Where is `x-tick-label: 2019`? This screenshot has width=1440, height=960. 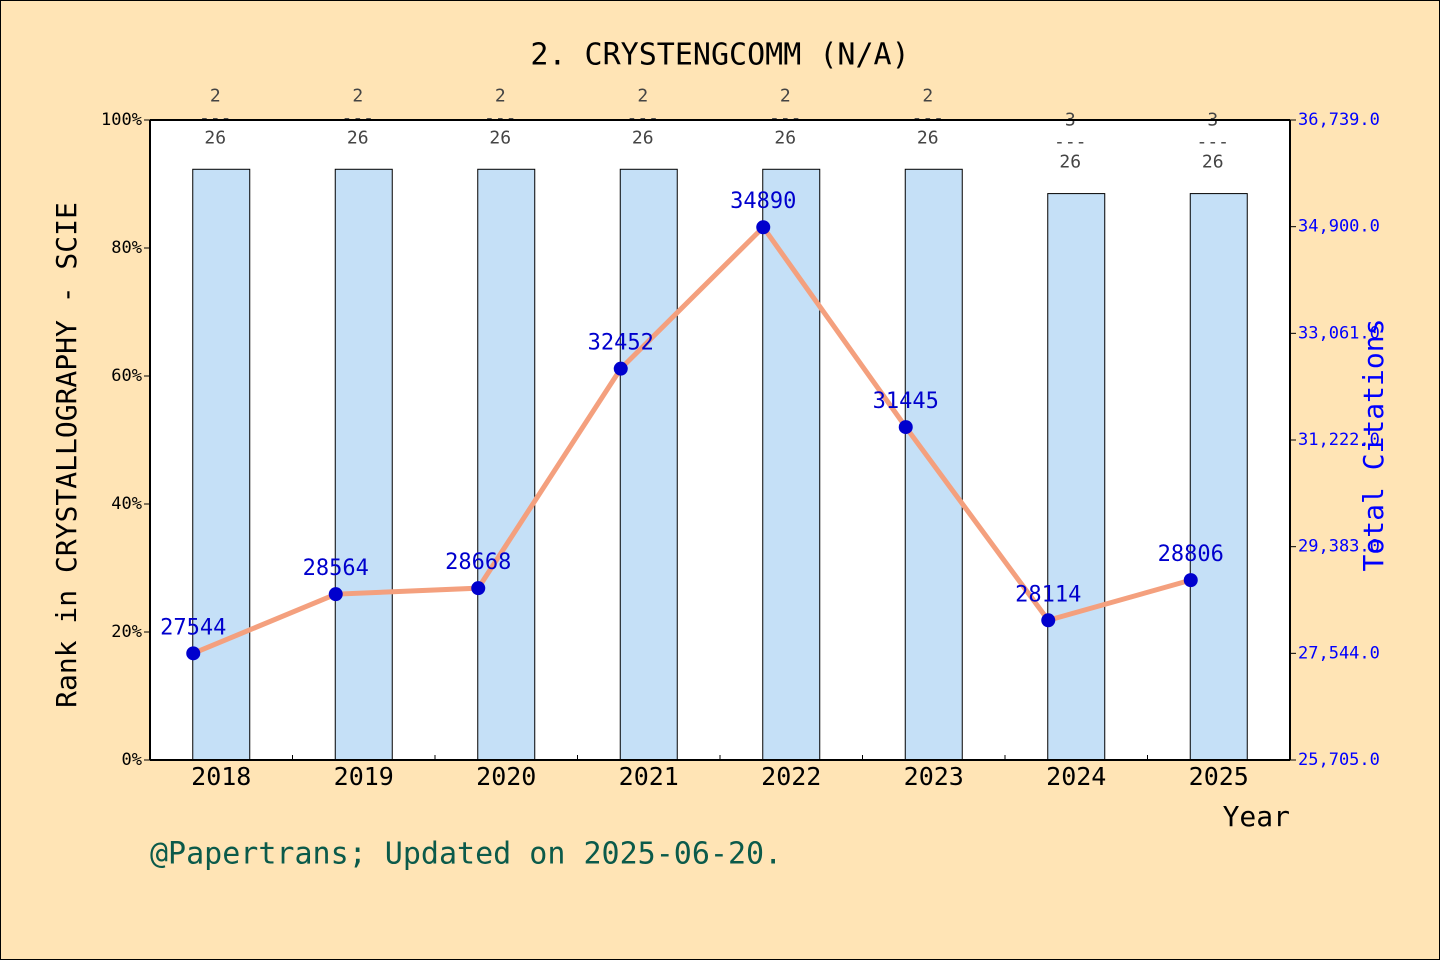 x-tick-label: 2019 is located at coordinates (364, 776).